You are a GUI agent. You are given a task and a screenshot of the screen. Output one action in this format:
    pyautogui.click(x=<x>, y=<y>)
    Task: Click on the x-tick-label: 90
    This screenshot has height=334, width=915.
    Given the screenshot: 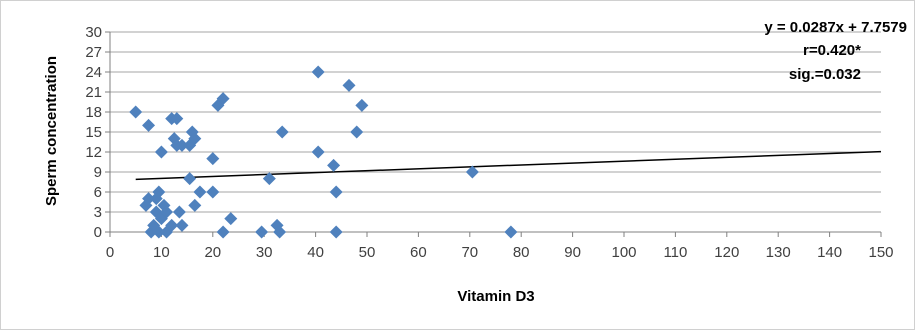 What is the action you would take?
    pyautogui.click(x=572, y=252)
    